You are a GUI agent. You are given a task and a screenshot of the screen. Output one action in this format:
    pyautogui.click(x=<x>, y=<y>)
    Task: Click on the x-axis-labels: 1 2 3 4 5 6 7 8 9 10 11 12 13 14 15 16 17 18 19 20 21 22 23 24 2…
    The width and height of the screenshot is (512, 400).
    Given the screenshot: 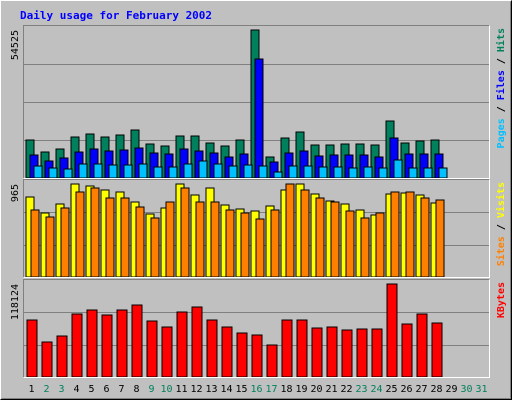 What is the action you would take?
    pyautogui.click(x=257, y=389)
    